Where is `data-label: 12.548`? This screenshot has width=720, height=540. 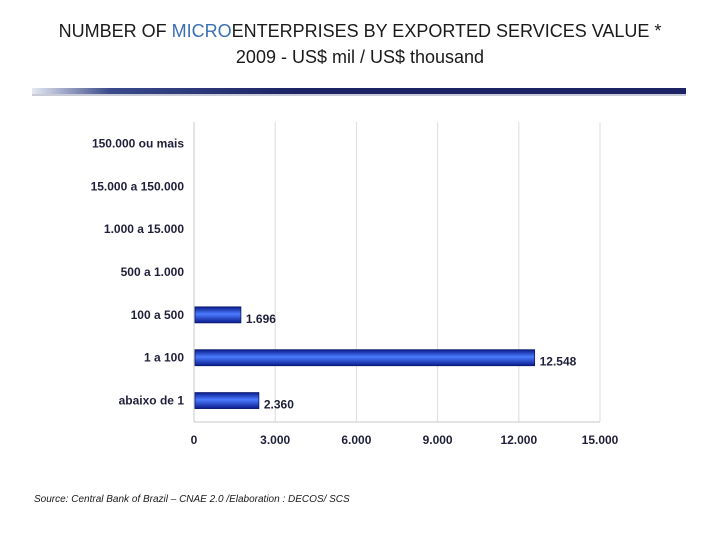 data-label: 12.548 is located at coordinates (558, 362).